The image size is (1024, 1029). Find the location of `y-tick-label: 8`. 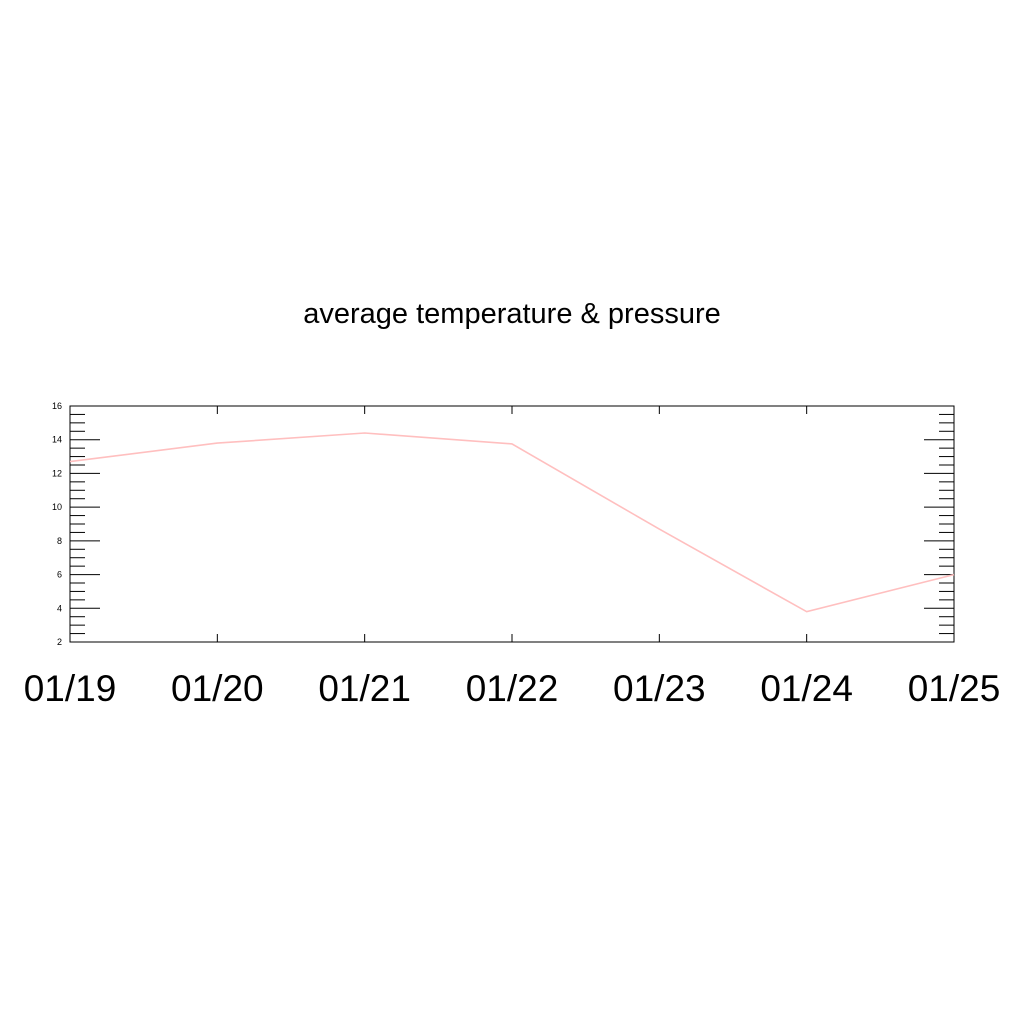

y-tick-label: 8 is located at coordinates (59, 541).